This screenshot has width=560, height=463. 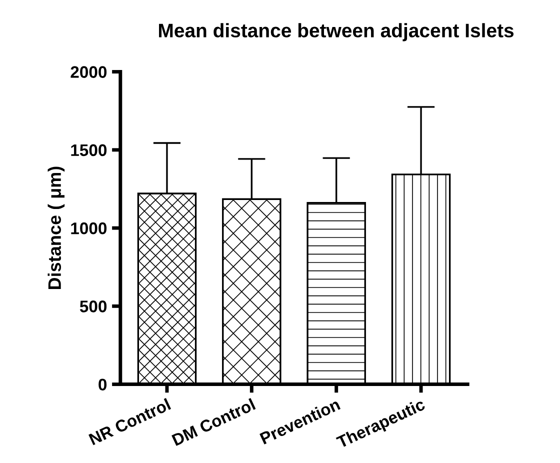 What do you see at coordinates (93, 306) in the screenshot?
I see `y-tick-label: 500` at bounding box center [93, 306].